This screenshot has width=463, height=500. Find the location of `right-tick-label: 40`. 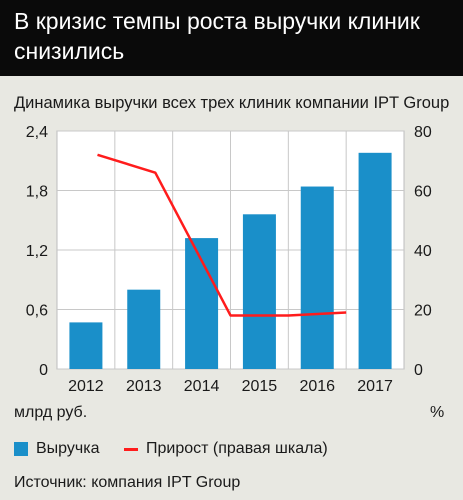

right-tick-label: 40 is located at coordinates (423, 251).